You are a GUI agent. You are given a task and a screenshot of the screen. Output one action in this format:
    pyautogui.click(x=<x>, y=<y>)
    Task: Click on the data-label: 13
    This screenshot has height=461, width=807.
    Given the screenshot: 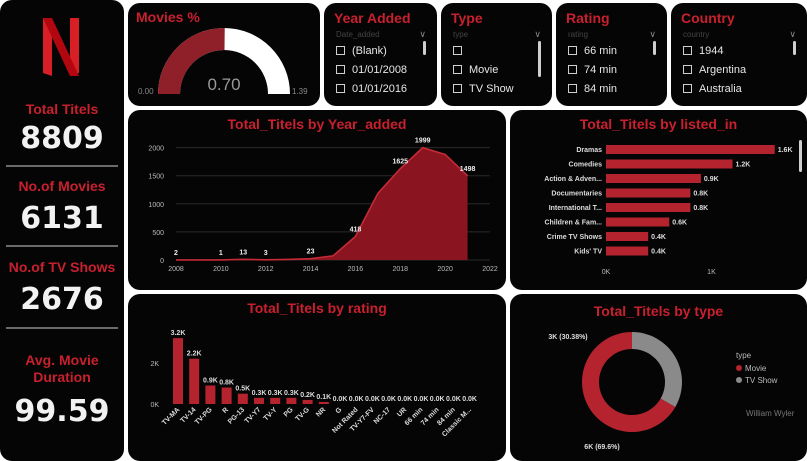 What is the action you would take?
    pyautogui.click(x=243, y=252)
    